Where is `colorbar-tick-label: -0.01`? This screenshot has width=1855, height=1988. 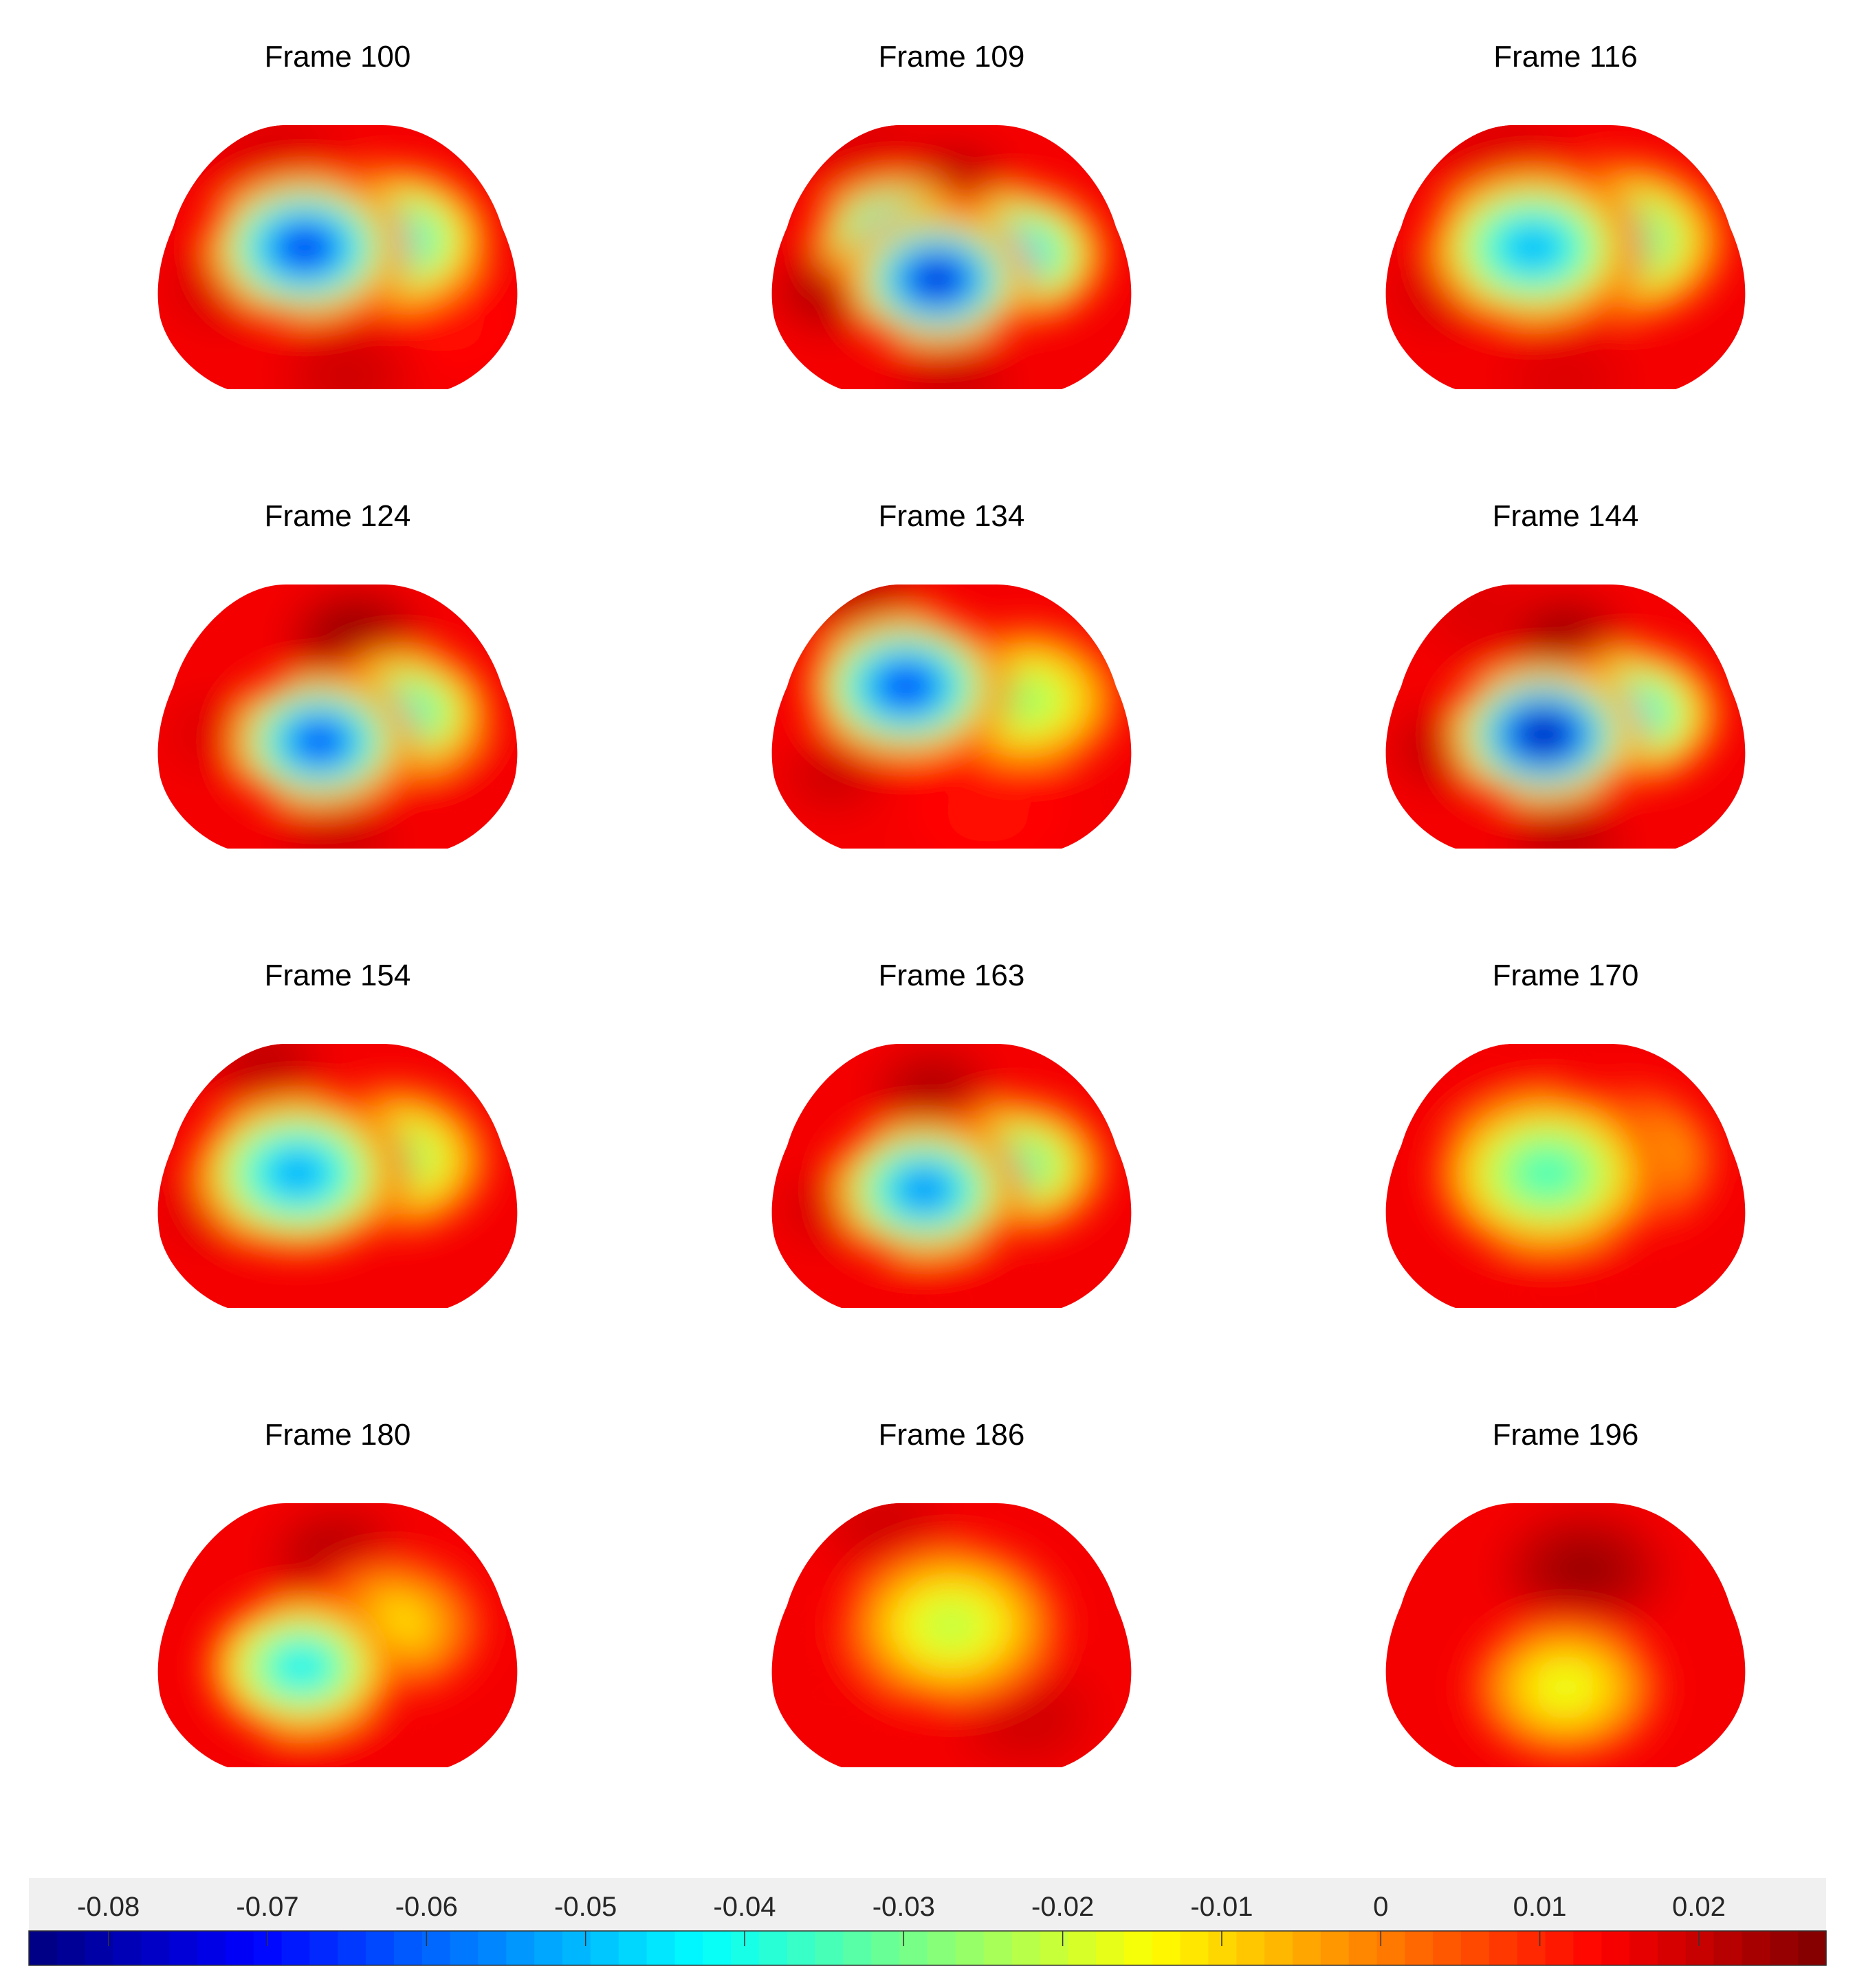 colorbar-tick-label: -0.01 is located at coordinates (1221, 1907).